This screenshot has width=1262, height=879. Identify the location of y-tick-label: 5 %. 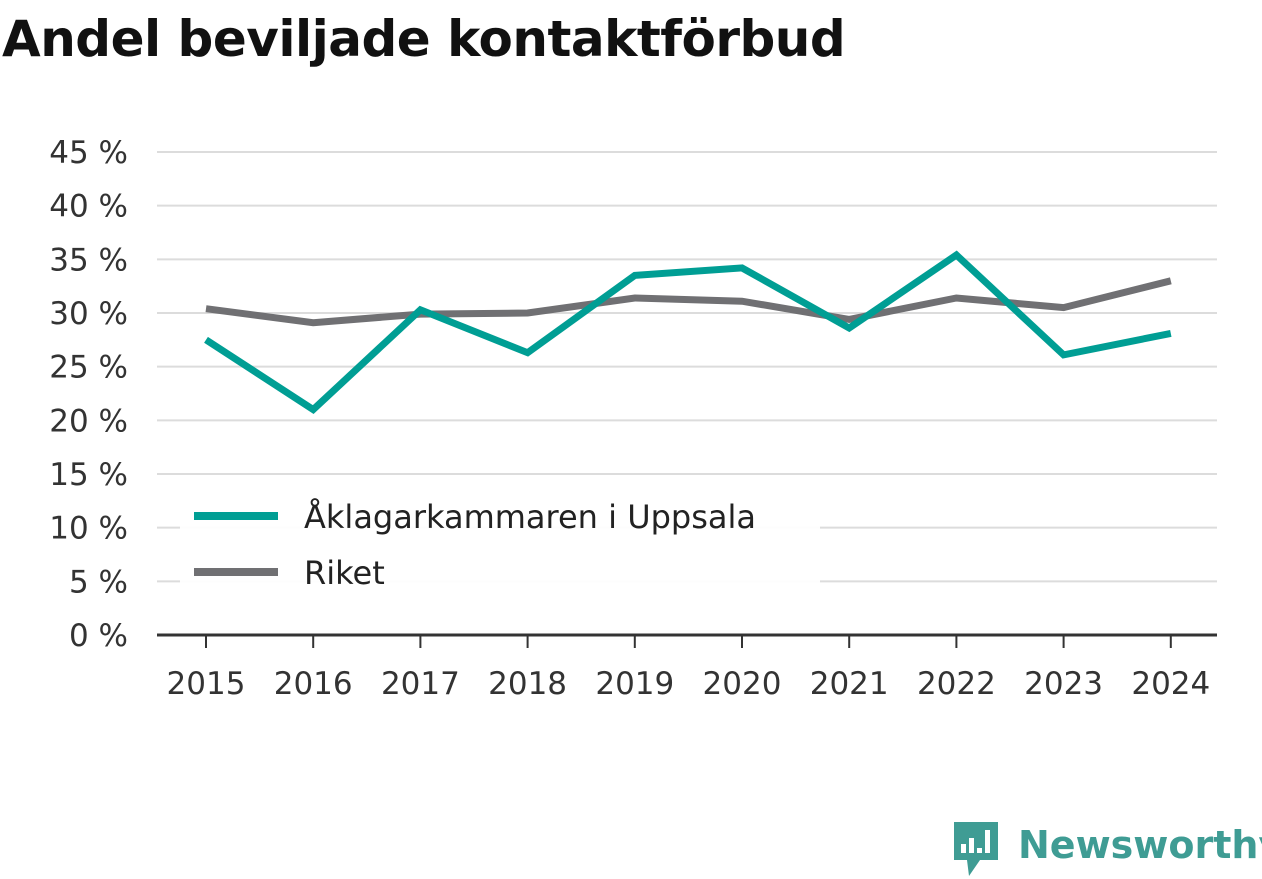
(98, 582).